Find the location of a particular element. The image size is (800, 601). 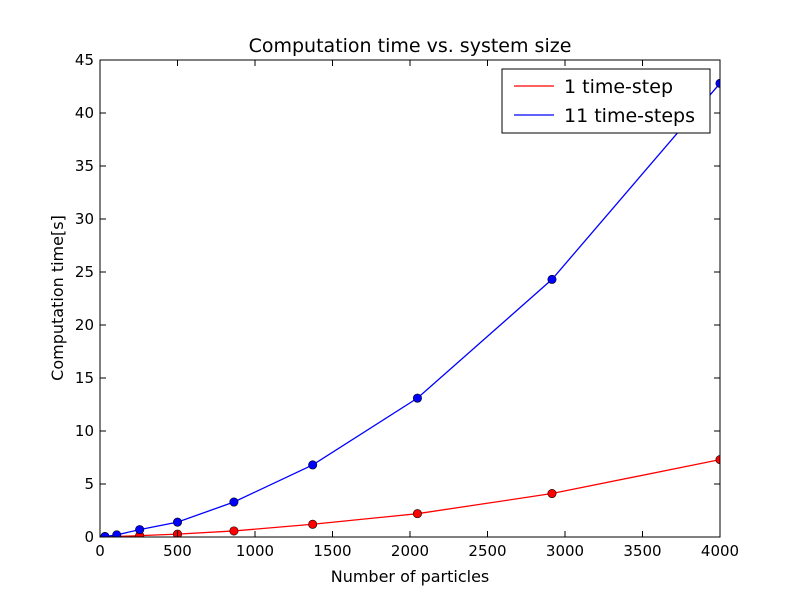

x-tick-label: 500 is located at coordinates (177, 551).